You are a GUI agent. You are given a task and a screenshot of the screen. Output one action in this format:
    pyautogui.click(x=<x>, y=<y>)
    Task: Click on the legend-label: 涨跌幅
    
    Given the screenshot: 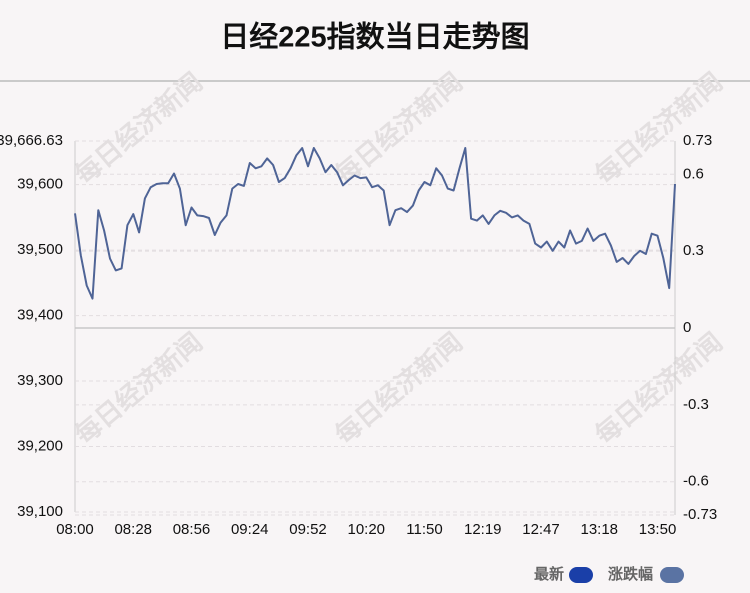 What is the action you would take?
    pyautogui.click(x=630, y=574)
    